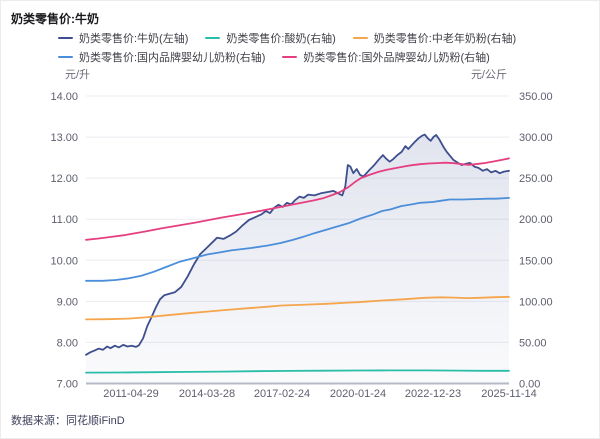  What do you see at coordinates (134, 39) in the screenshot?
I see `legend-item-label: 奶类零售价:牛奶(左轴)` at bounding box center [134, 39].